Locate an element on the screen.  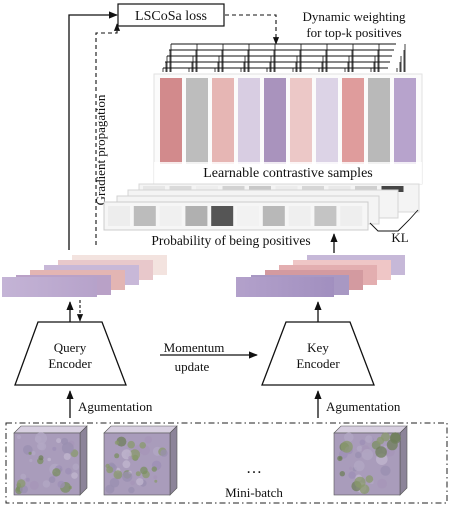
probability-stack is located at coordinates (261, 207).